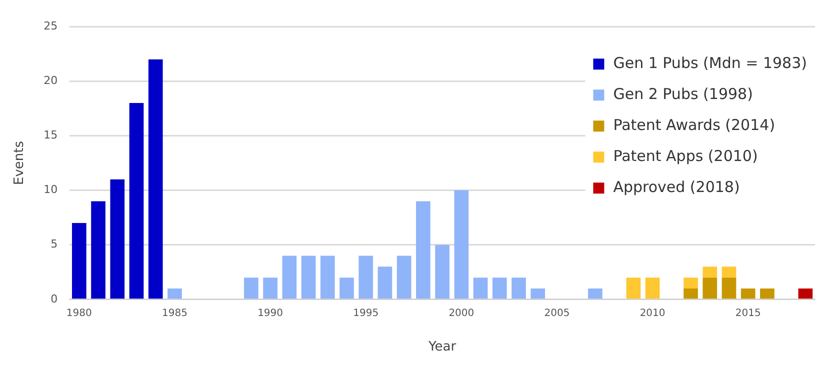 The height and width of the screenshot is (367, 829). Describe the element at coordinates (710, 63) in the screenshot. I see `legend-label: Gen 1 Pubs (Mdn = 1983)` at that location.